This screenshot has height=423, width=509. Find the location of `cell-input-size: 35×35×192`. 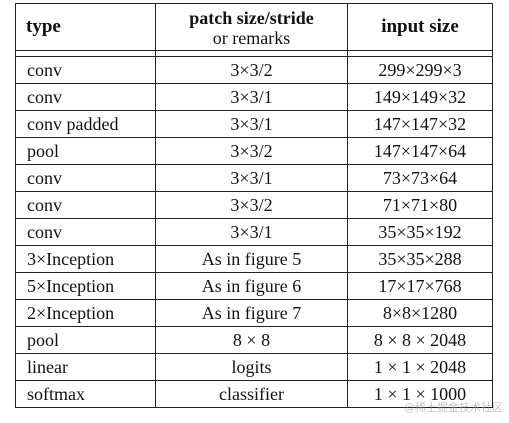

cell-input-size: 35×35×192 is located at coordinates (420, 232).